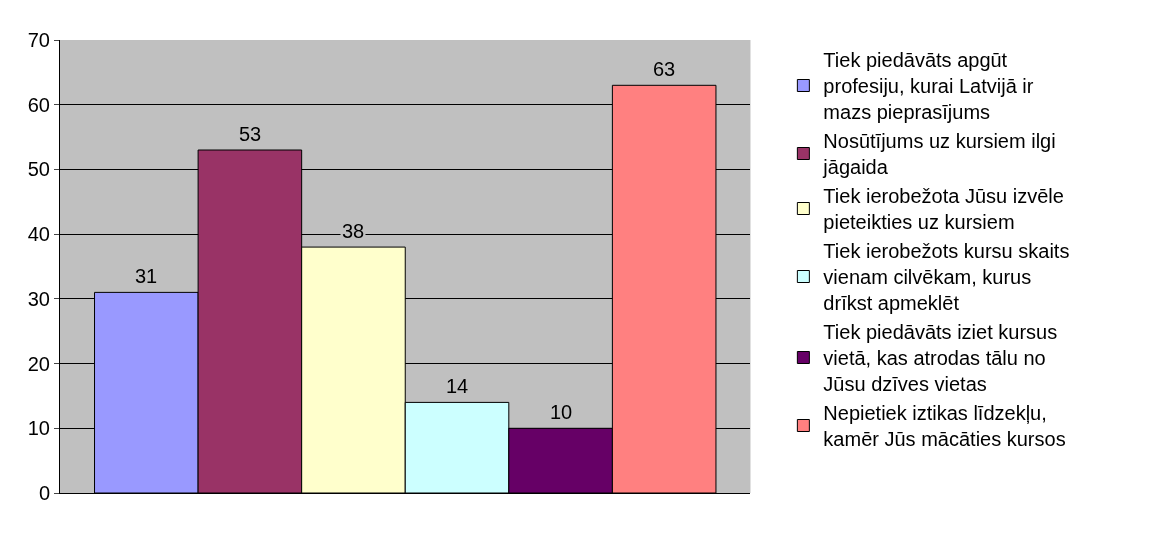  Describe the element at coordinates (943, 209) in the screenshot. I see `legend-label: Tiek ierobežota Jūsu izvēle pieteikties uz kursiem` at that location.